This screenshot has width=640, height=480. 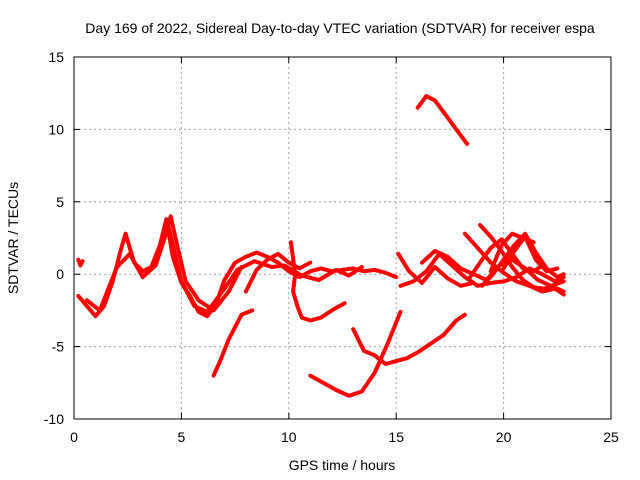 What do you see at coordinates (54, 419) in the screenshot?
I see `y-tick-label: -10` at bounding box center [54, 419].